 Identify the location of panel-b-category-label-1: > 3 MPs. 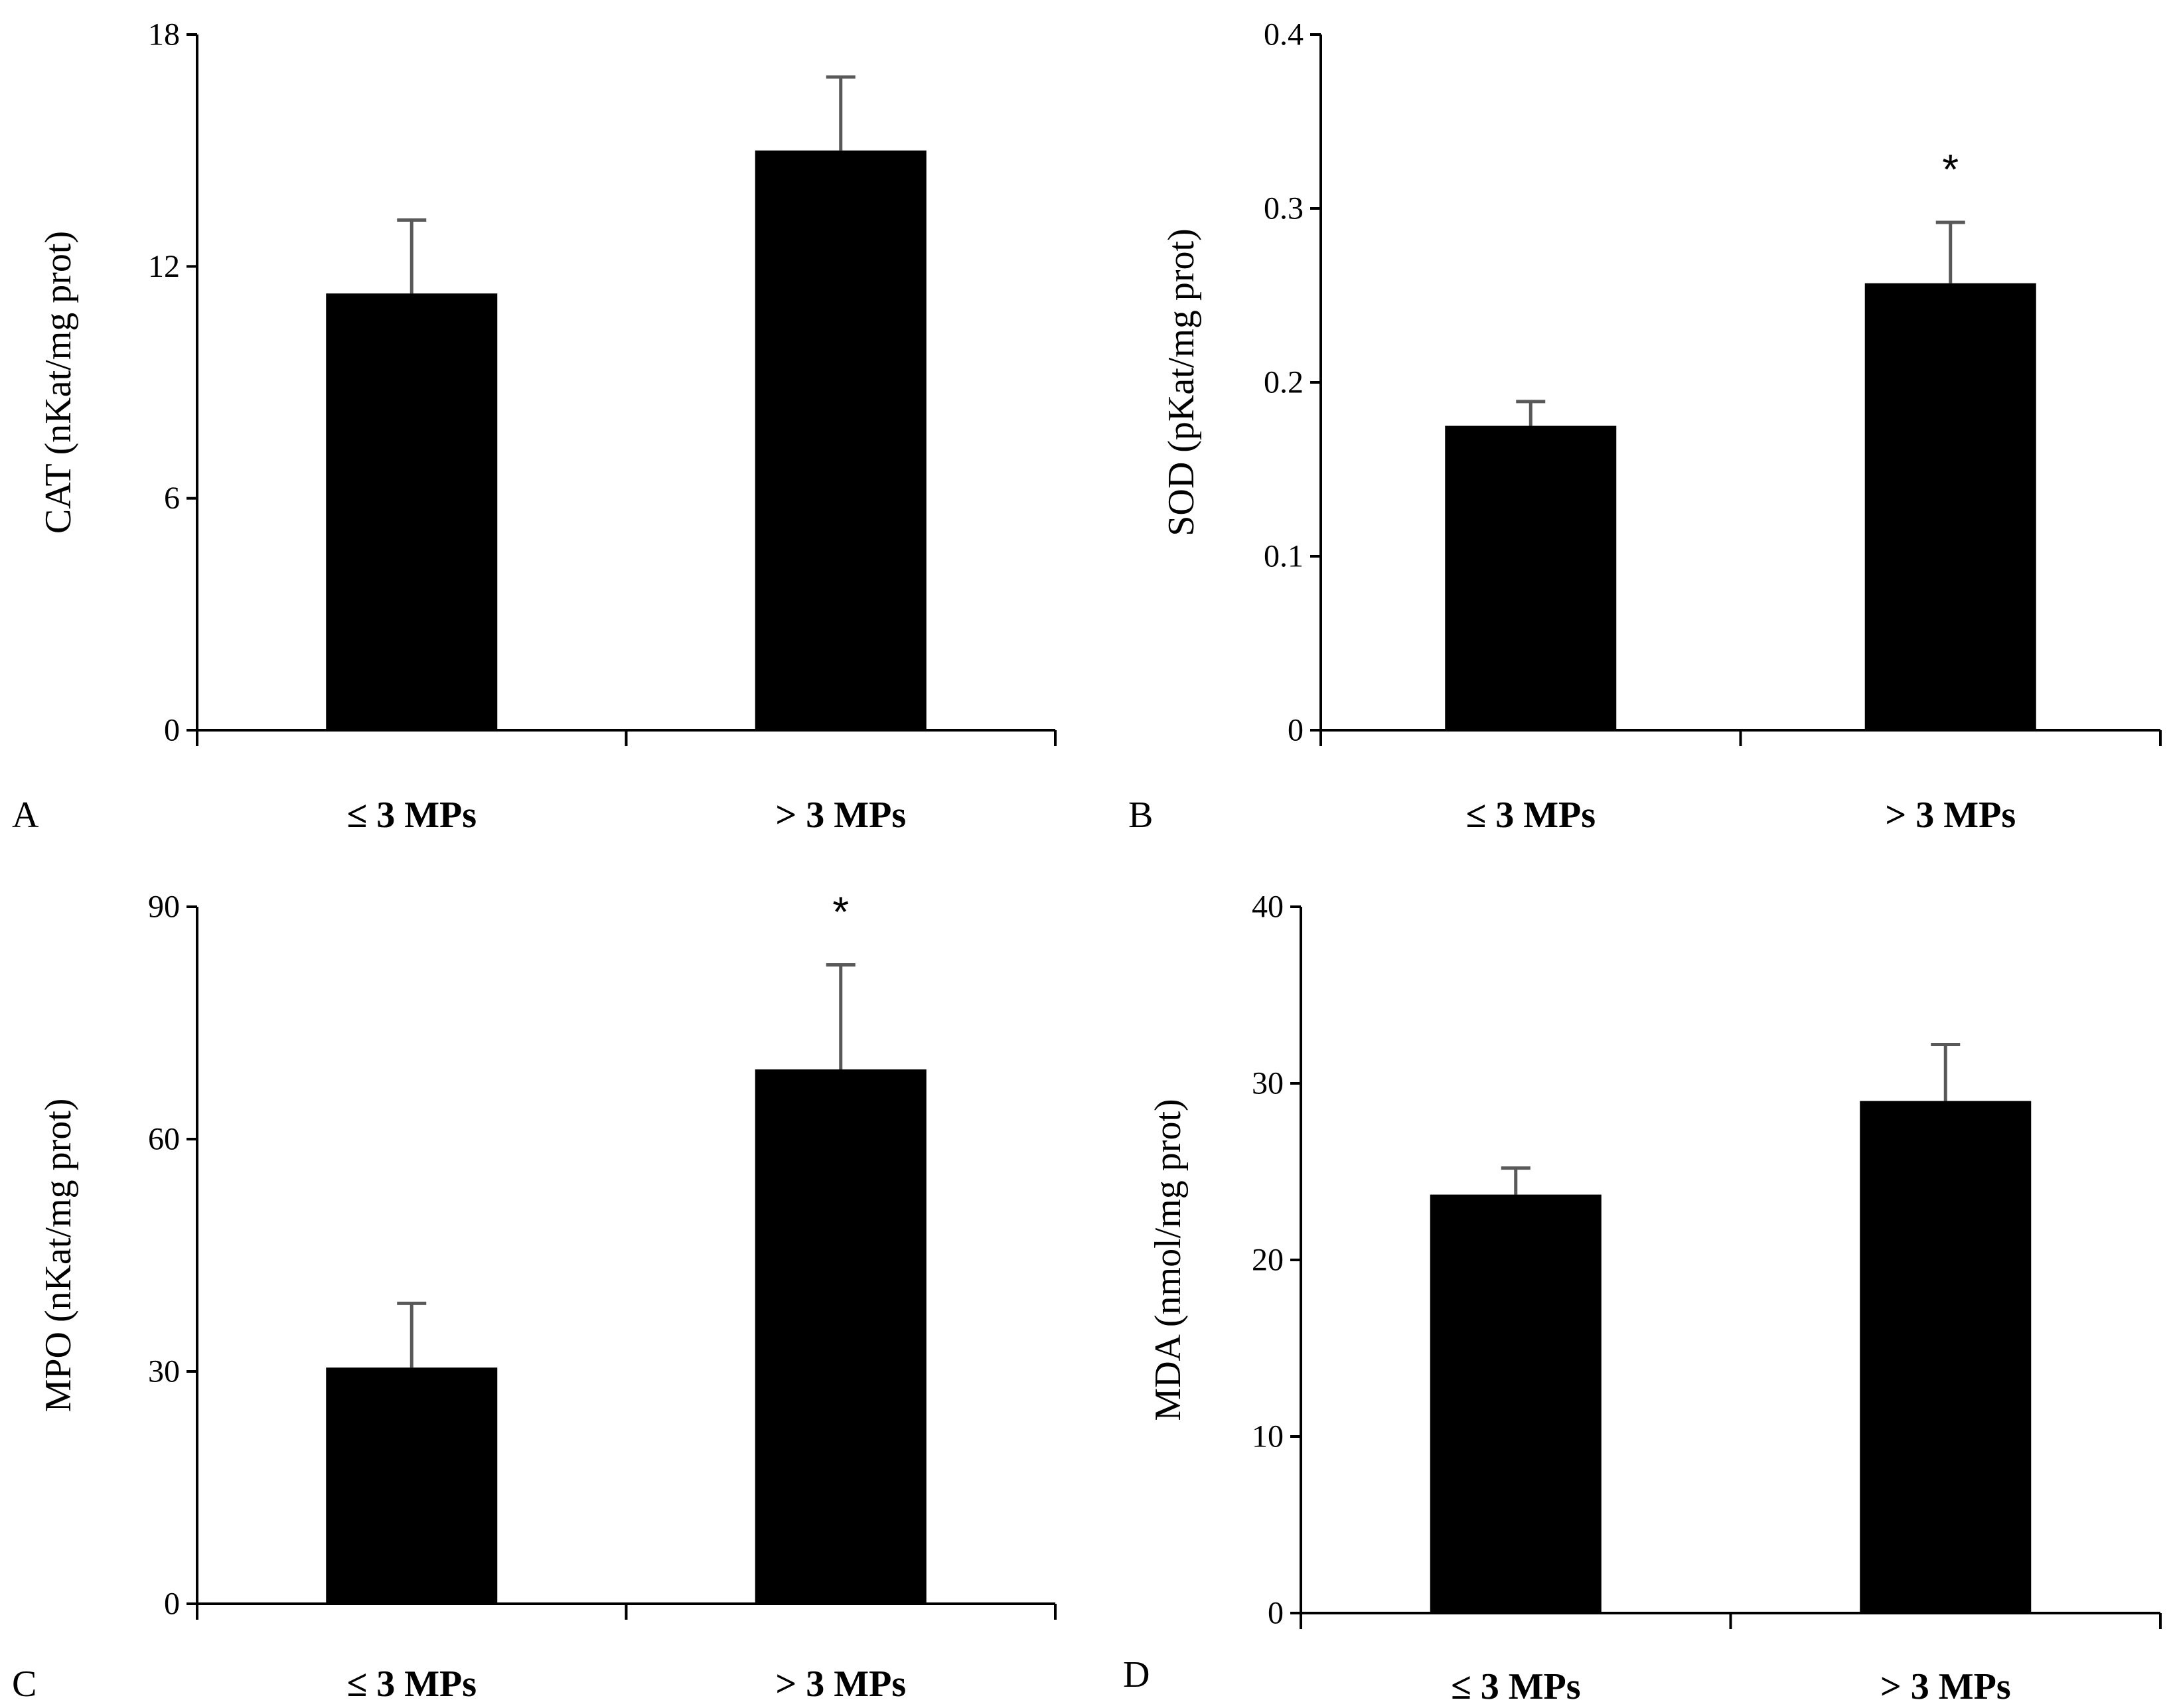
(1950, 815).